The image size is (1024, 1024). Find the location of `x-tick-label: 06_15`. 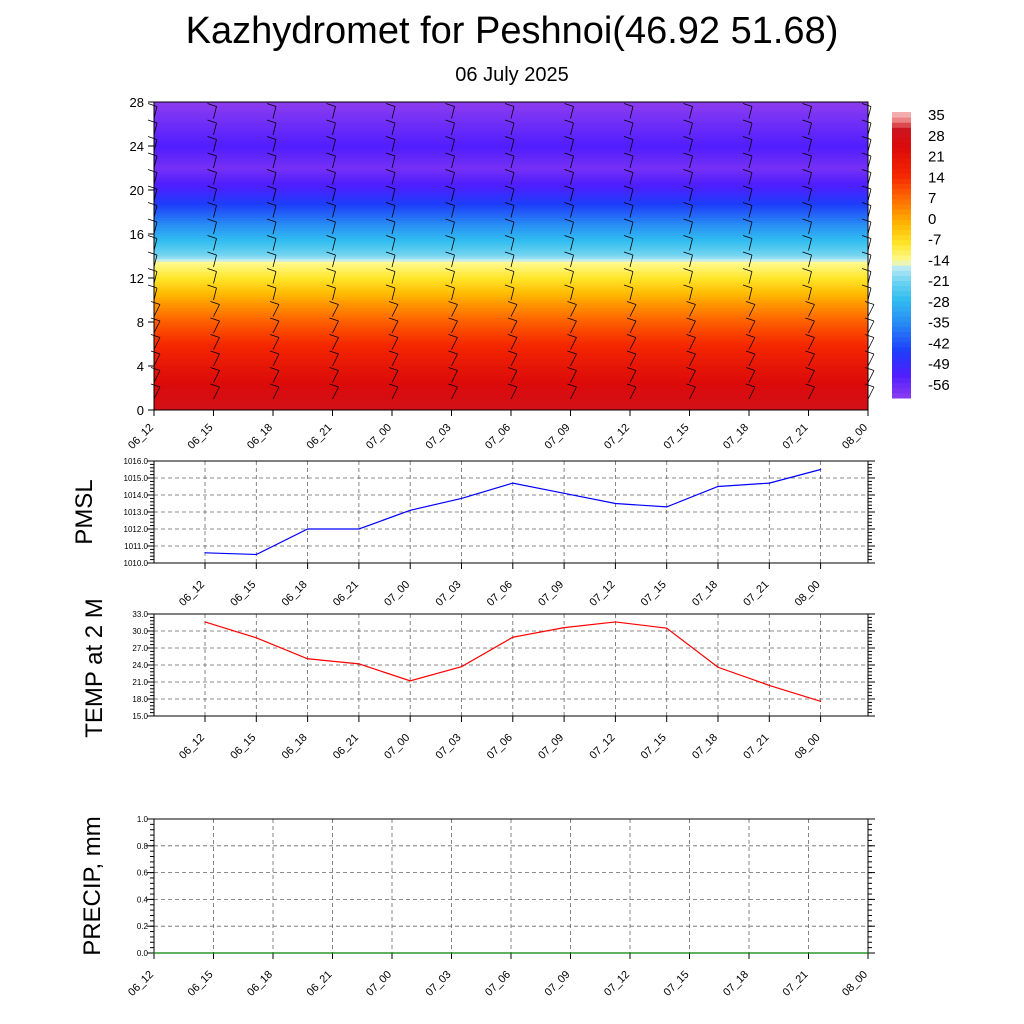

x-tick-label: 06_15 is located at coordinates (201, 437).